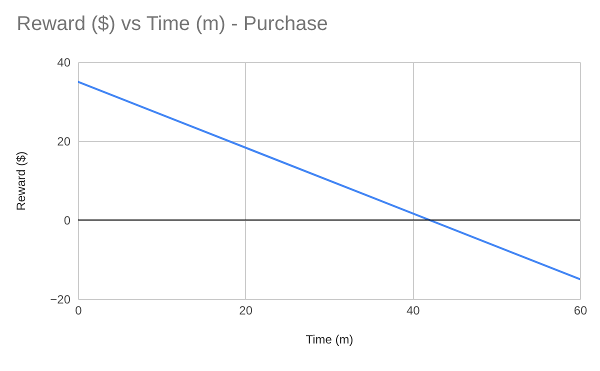  Describe the element at coordinates (67, 221) in the screenshot. I see `y-tick-label: 0` at that location.